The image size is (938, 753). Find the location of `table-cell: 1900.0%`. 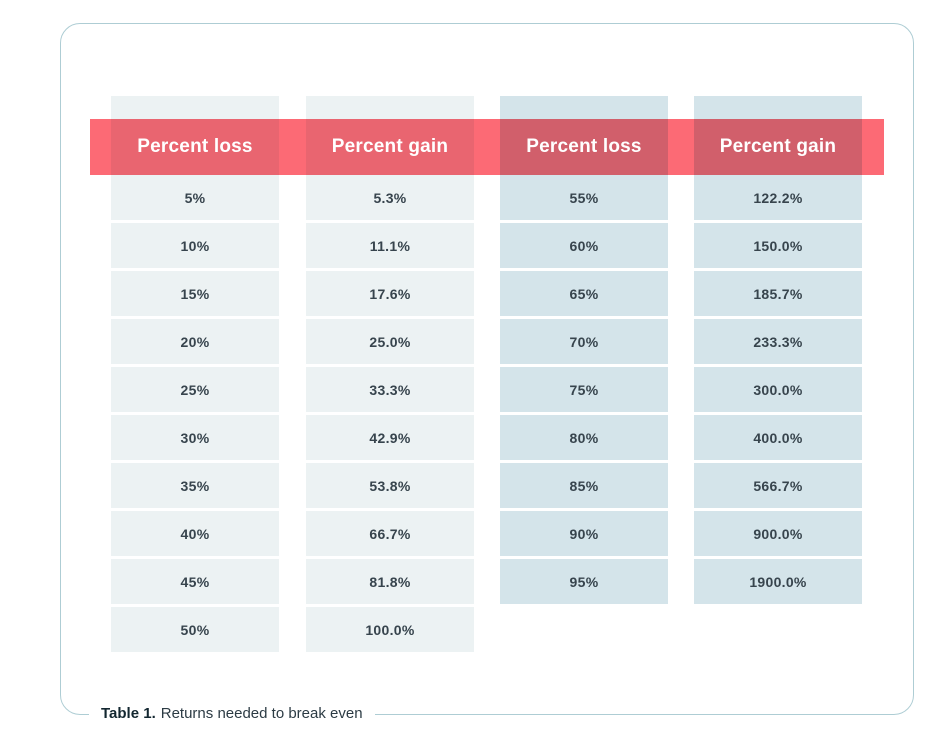

table-cell: 1900.0% is located at coordinates (778, 581).